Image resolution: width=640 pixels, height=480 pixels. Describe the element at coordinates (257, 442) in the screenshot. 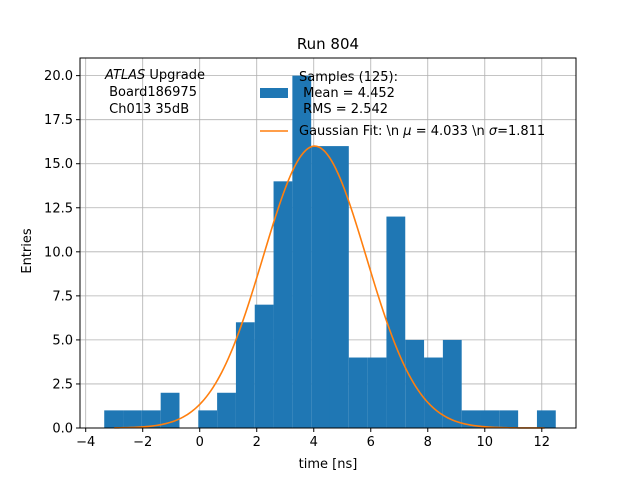

I see `x-tick-label: 2` at that location.